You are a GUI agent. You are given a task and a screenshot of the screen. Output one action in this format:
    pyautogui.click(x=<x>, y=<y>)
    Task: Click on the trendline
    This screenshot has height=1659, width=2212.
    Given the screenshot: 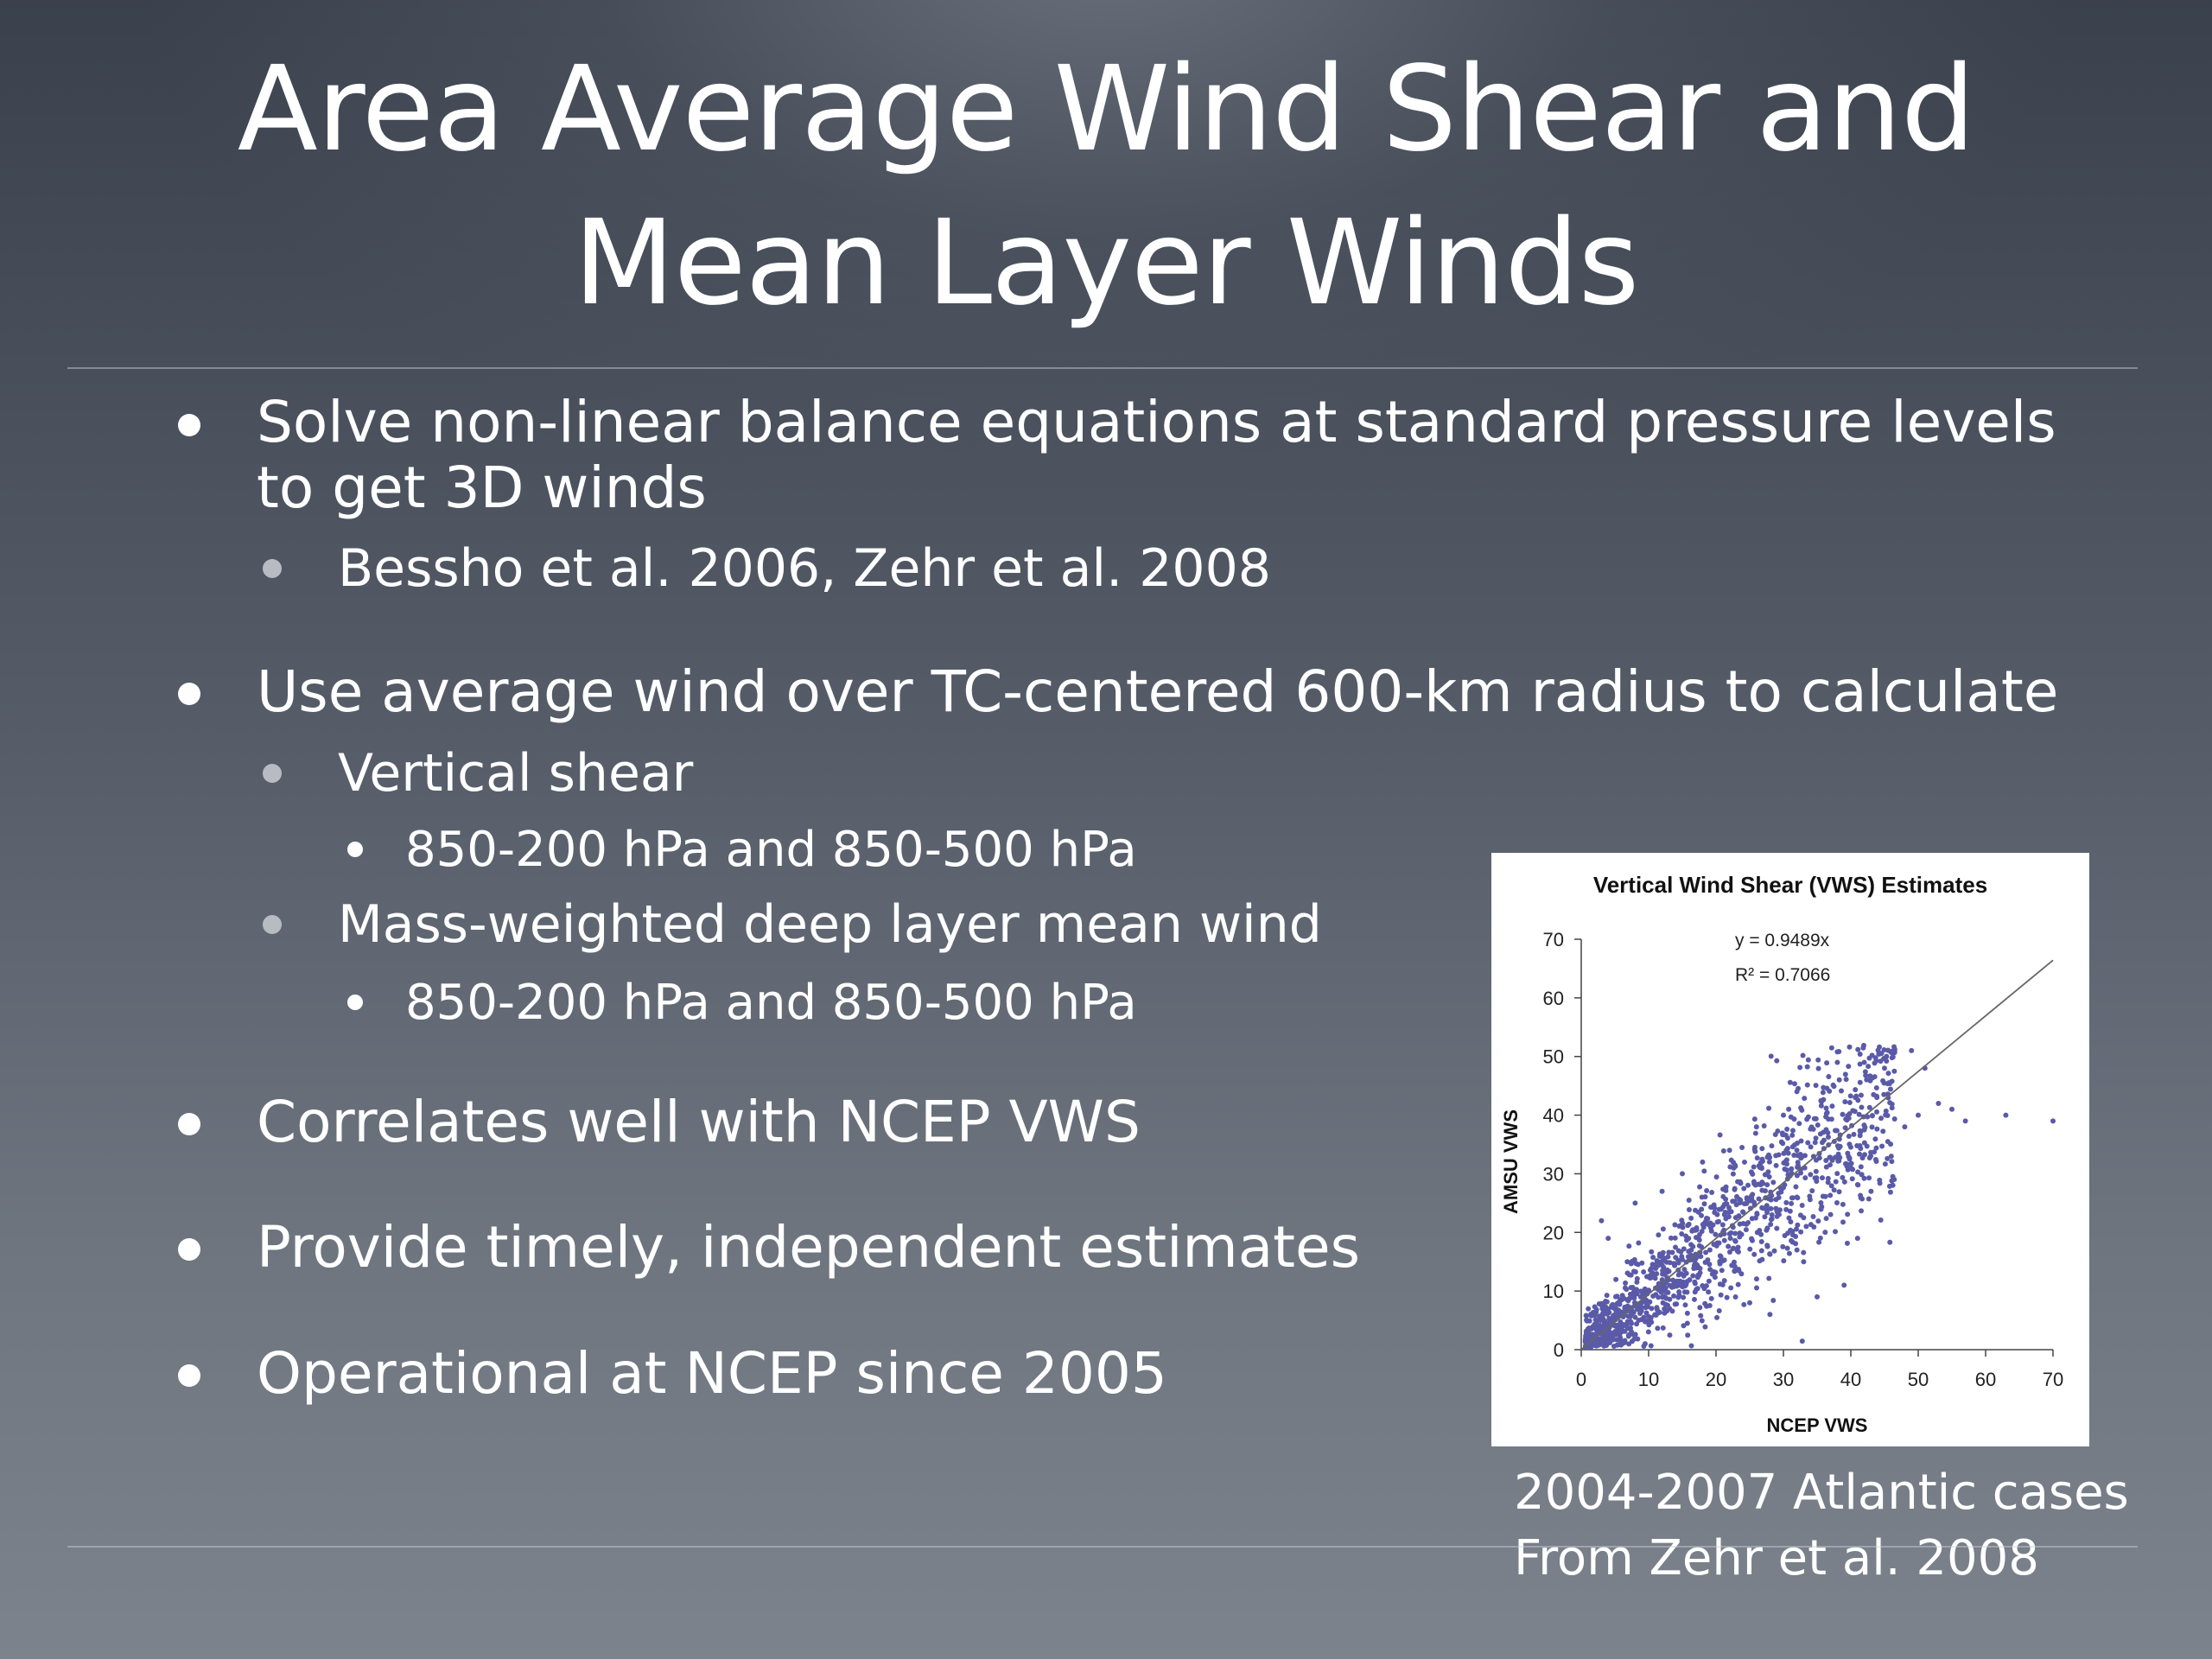 What is the action you would take?
    pyautogui.click(x=1817, y=1155)
    